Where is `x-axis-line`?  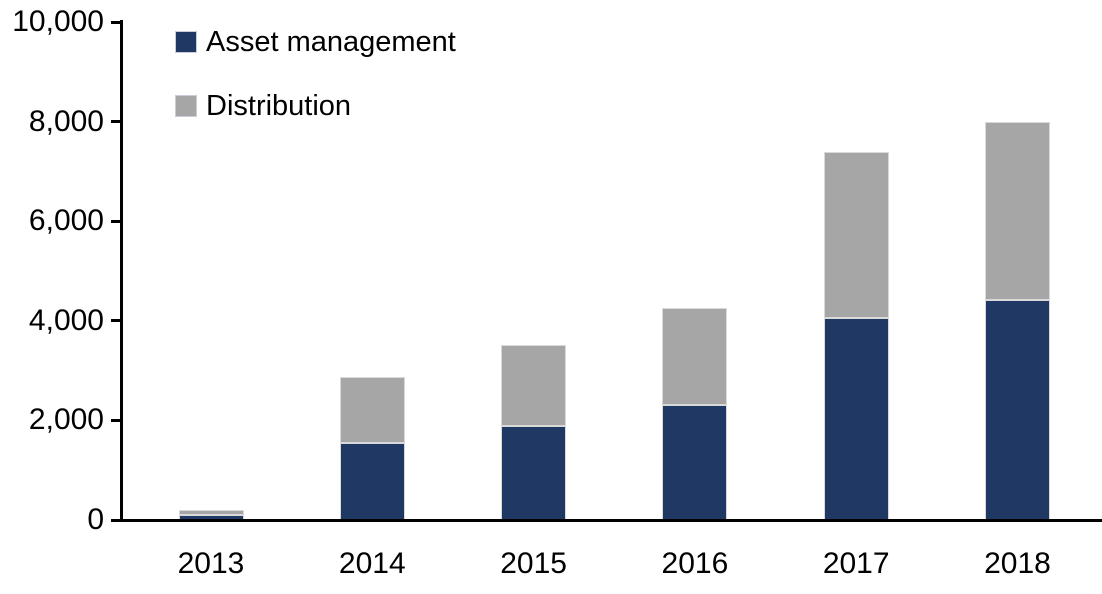
x-axis-line is located at coordinates (607, 520).